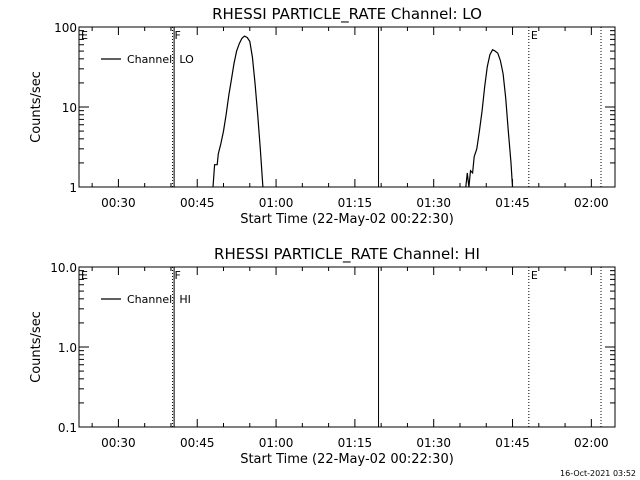  I want to click on legend-label: Channel: HI, so click(159, 299).